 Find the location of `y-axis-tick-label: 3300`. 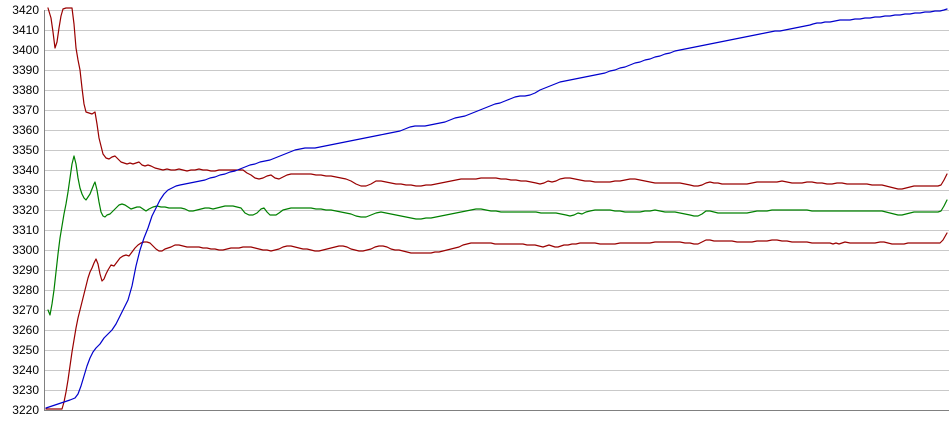

y-axis-tick-label: 3300 is located at coordinates (25, 250).